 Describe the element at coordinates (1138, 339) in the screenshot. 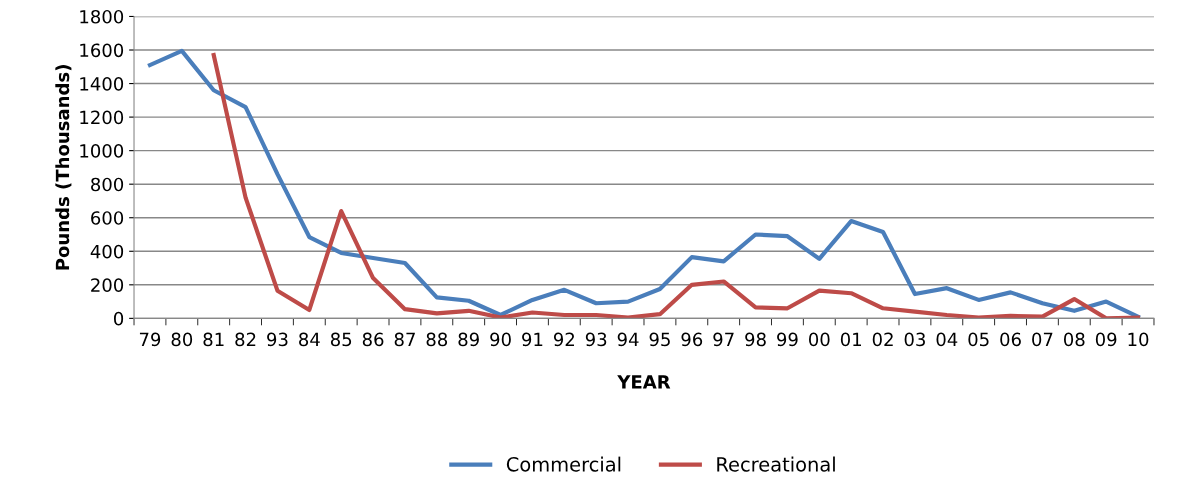

I see `x-tick-label: 10` at that location.